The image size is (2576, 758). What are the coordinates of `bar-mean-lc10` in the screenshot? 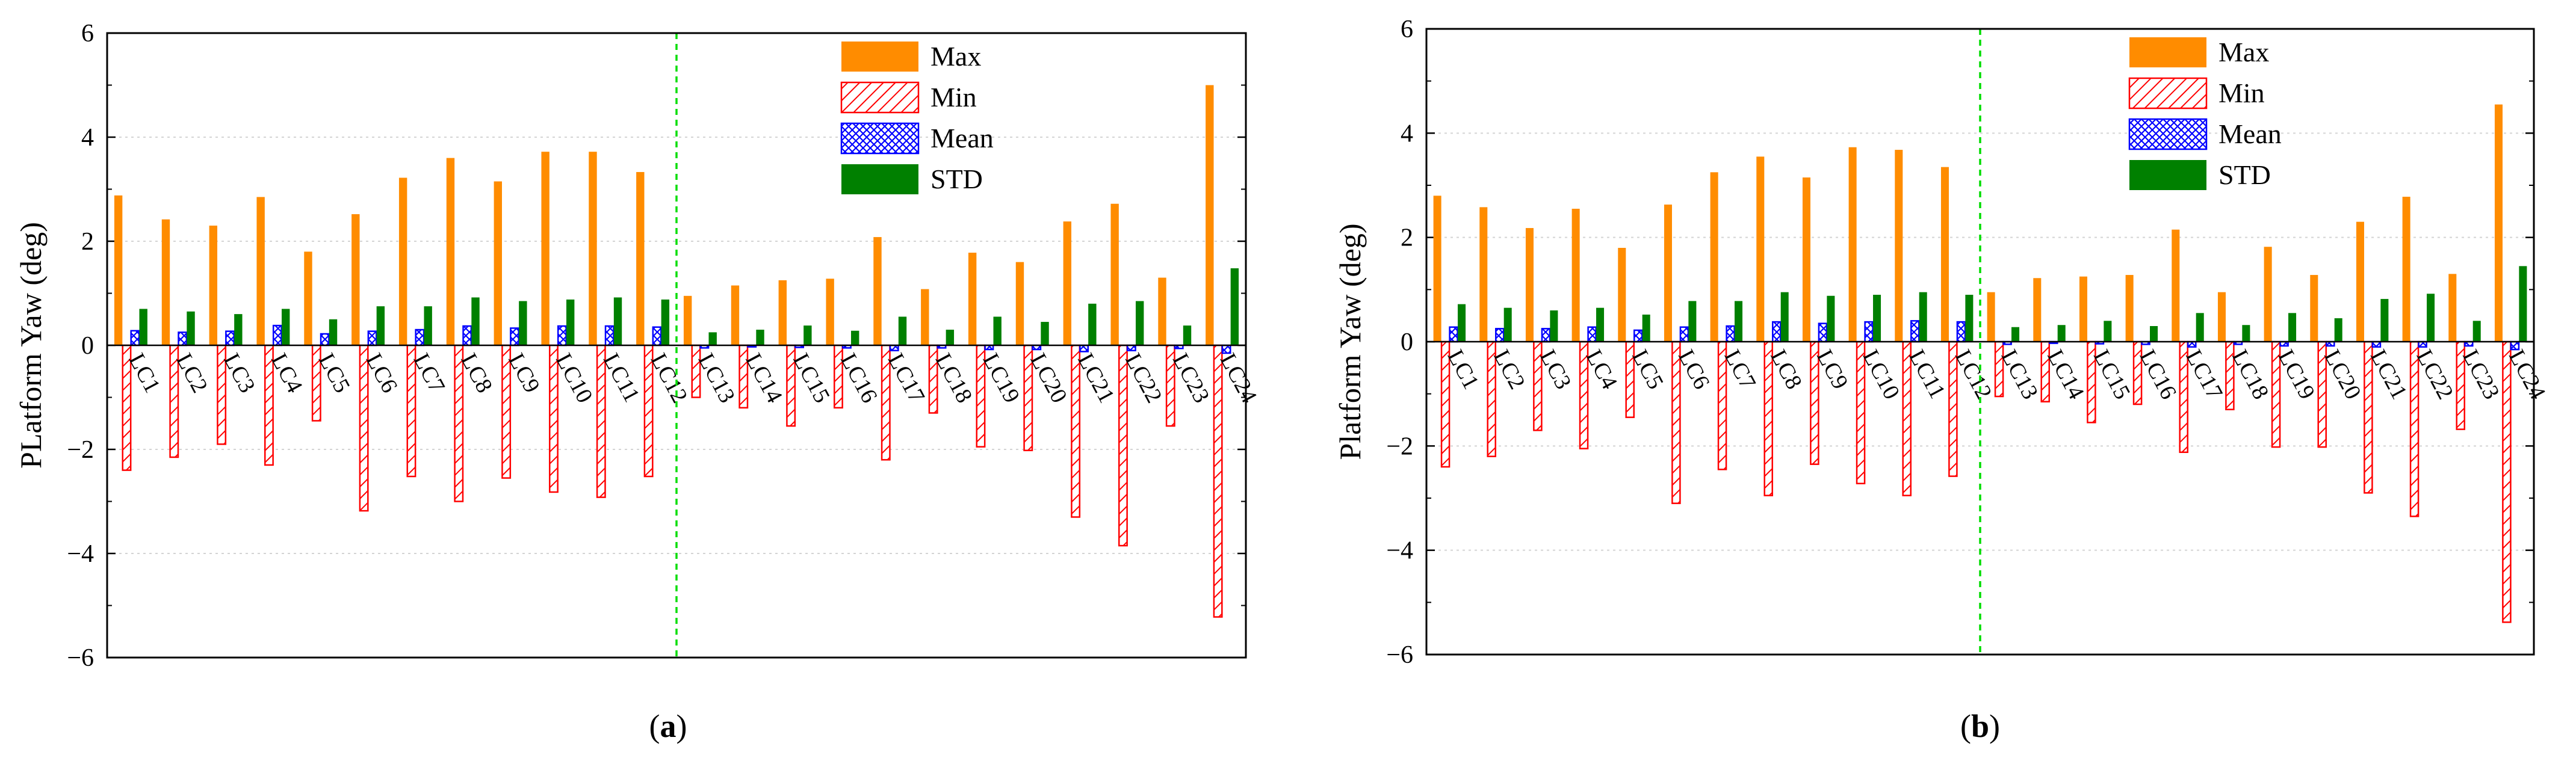 It's located at (562, 336).